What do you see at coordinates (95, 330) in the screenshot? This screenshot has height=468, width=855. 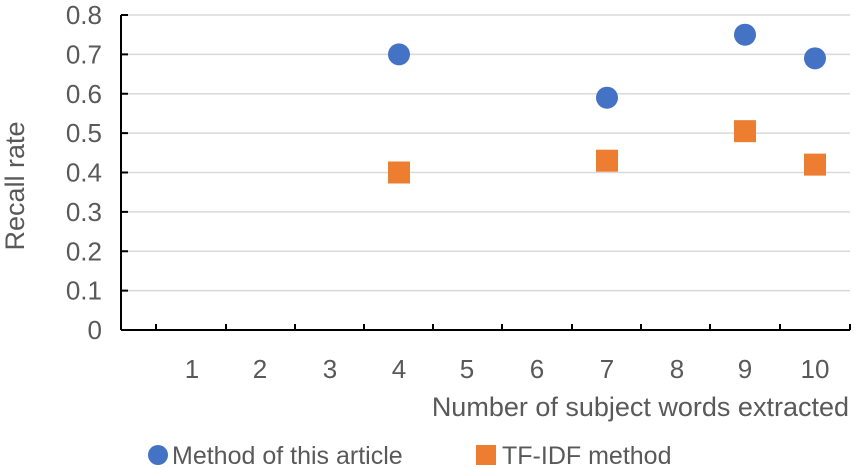 I see `y-tick-label: 0` at bounding box center [95, 330].